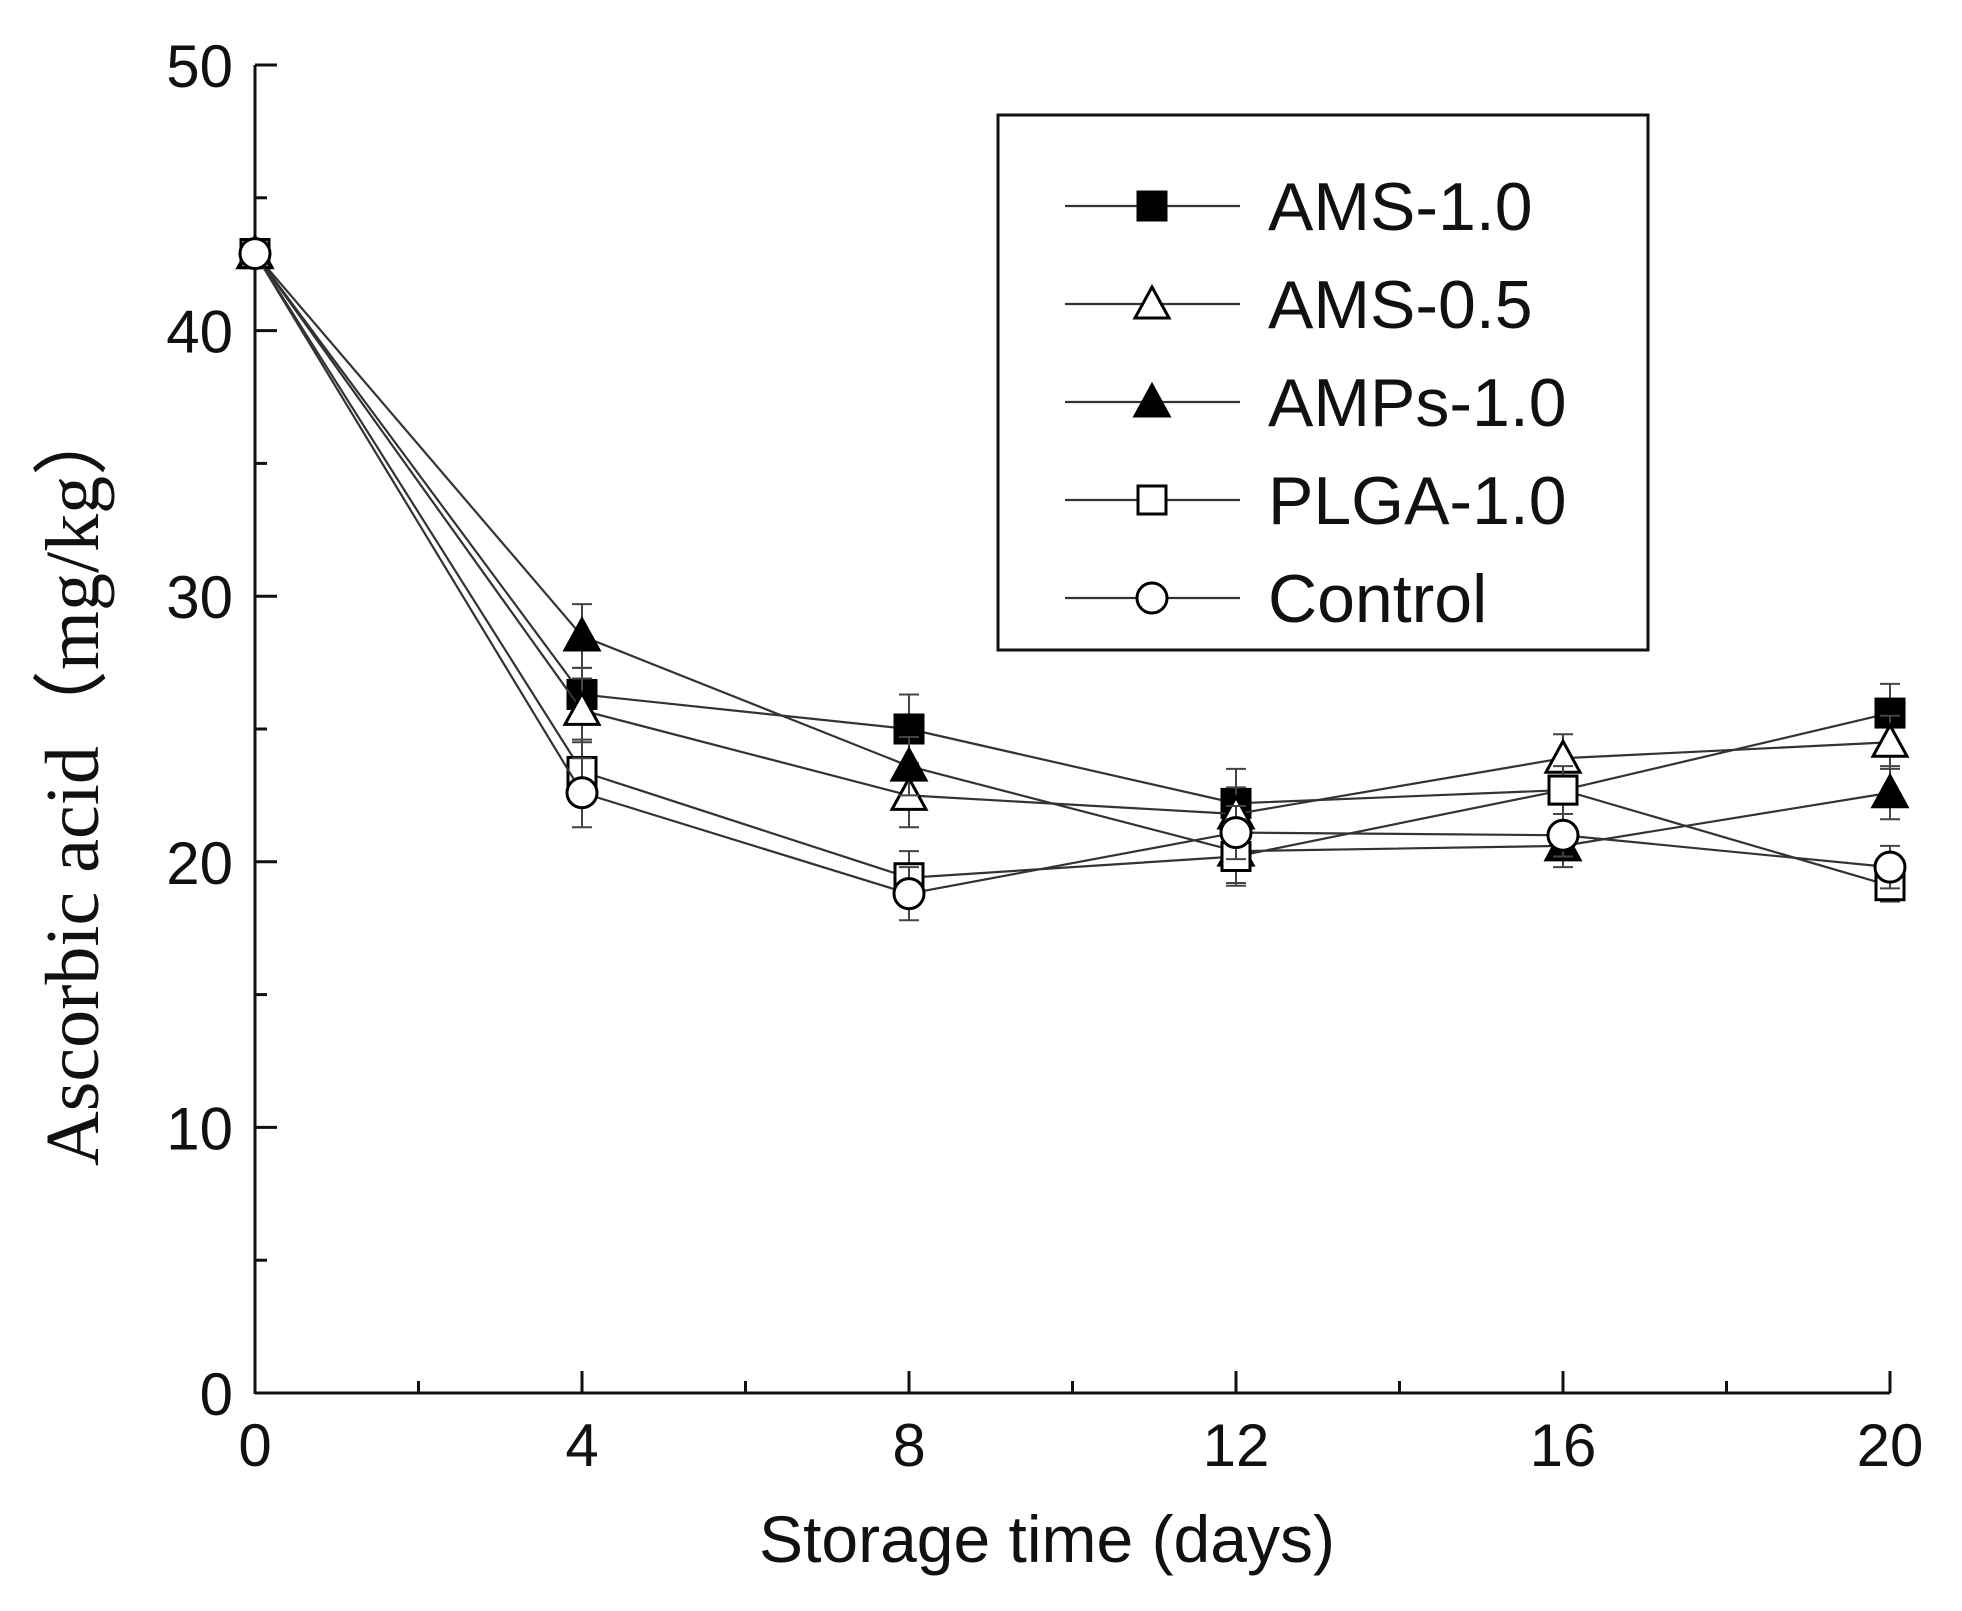 The image size is (1962, 1611). I want to click on y-tick-label: 50, so click(199, 66).